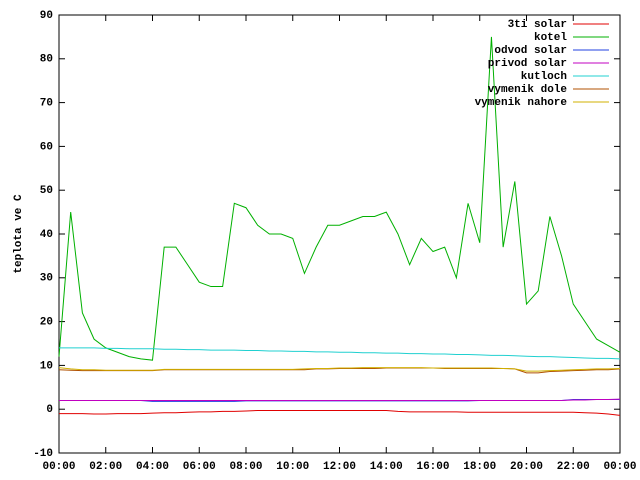 This screenshot has height=480, width=640. What do you see at coordinates (544, 77) in the screenshot?
I see `legend-label: kutloch` at bounding box center [544, 77].